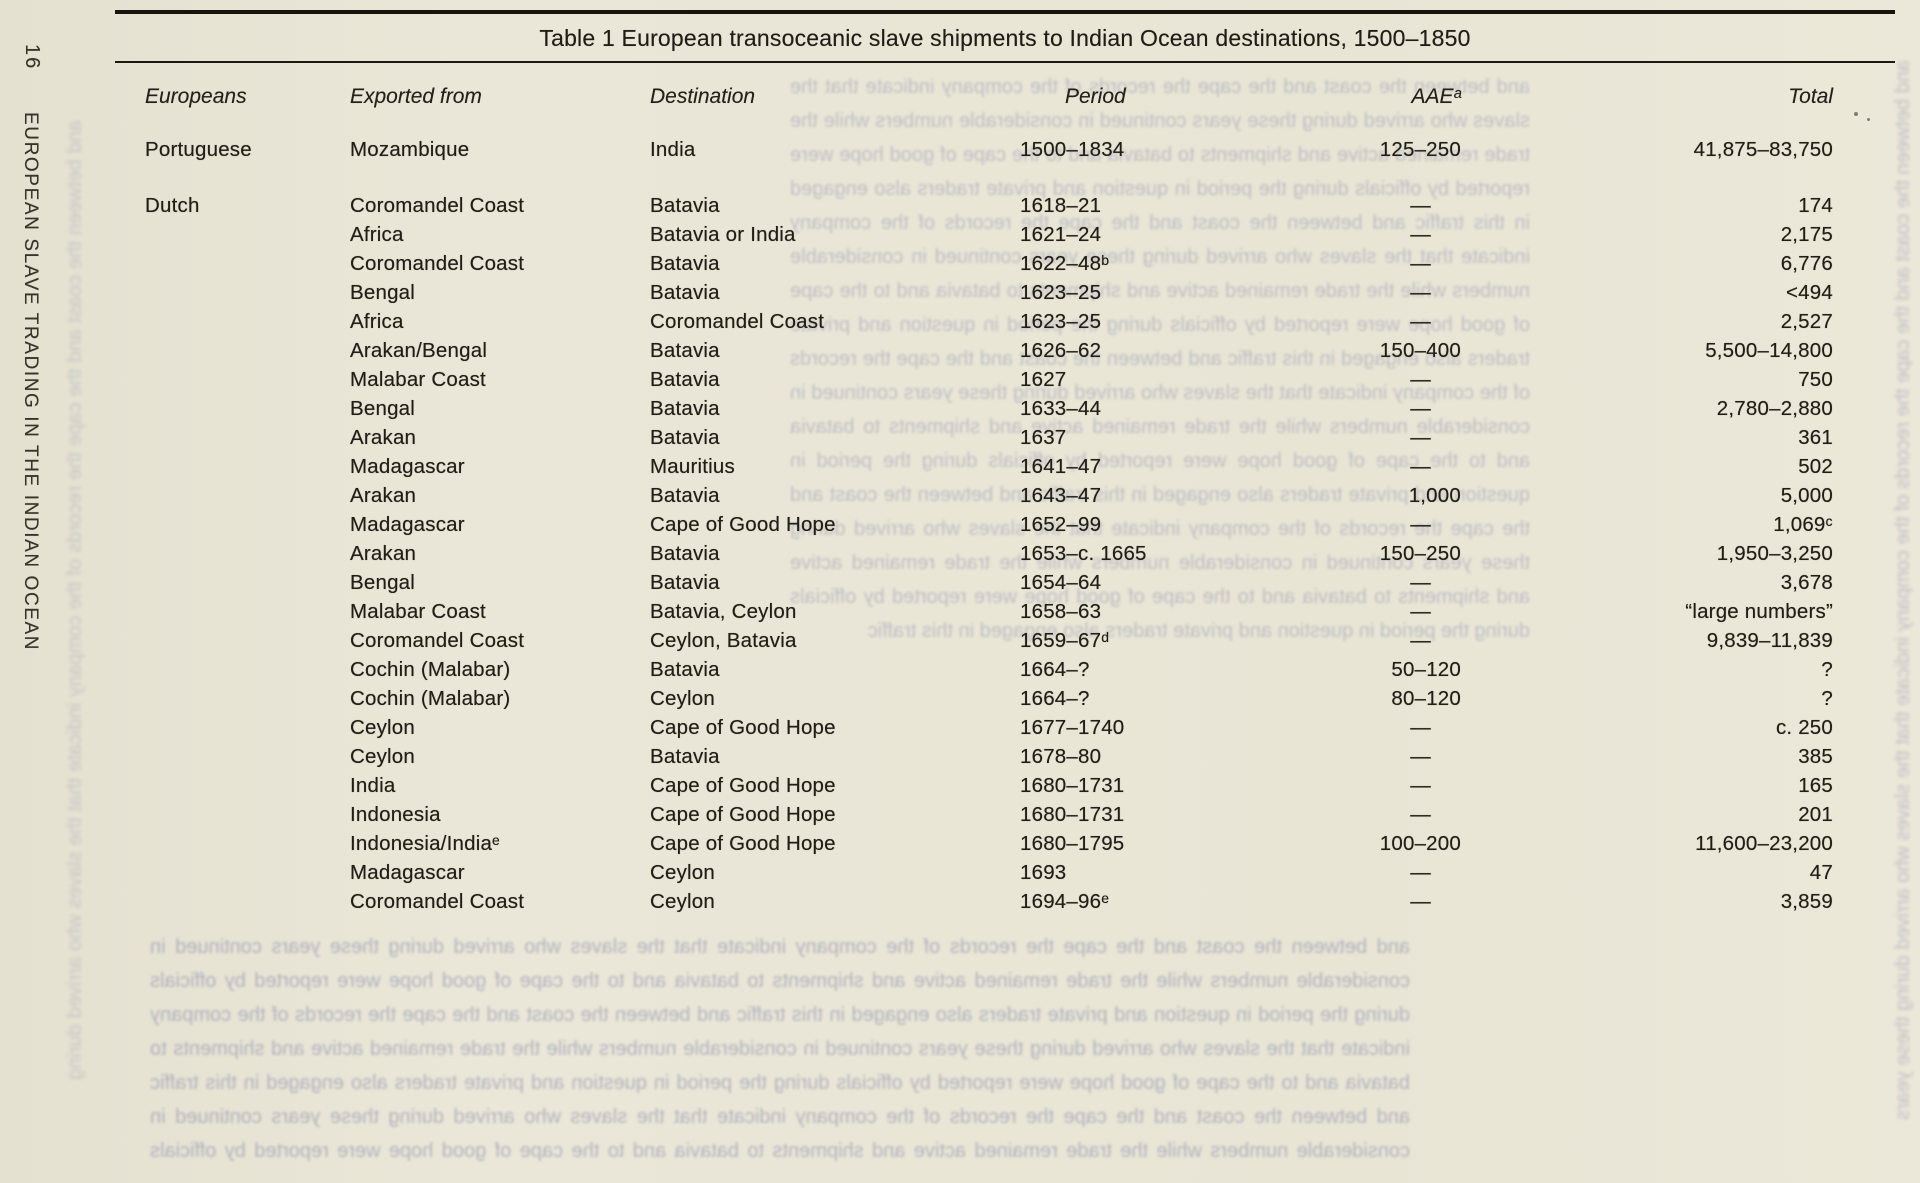 The height and width of the screenshot is (1183, 1920). Describe the element at coordinates (419, 350) in the screenshot. I see `cell: Arakan/Bengal` at that location.